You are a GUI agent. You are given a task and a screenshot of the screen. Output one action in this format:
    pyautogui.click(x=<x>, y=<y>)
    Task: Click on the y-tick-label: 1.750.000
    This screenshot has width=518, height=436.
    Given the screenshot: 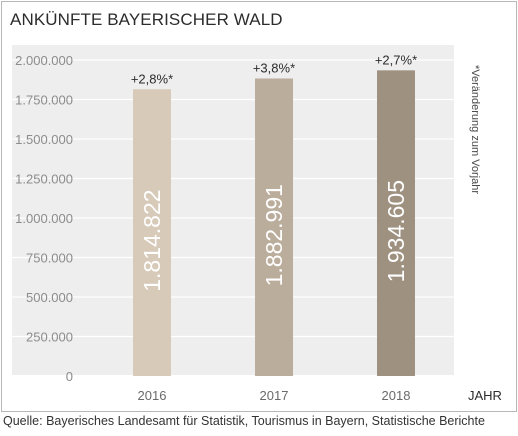 What is the action you would take?
    pyautogui.click(x=44, y=100)
    